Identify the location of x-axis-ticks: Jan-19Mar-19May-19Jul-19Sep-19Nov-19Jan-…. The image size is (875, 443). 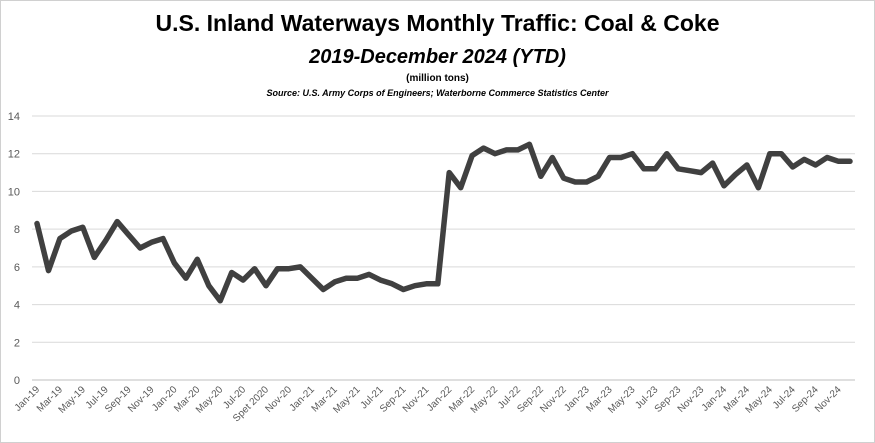
(428, 404).